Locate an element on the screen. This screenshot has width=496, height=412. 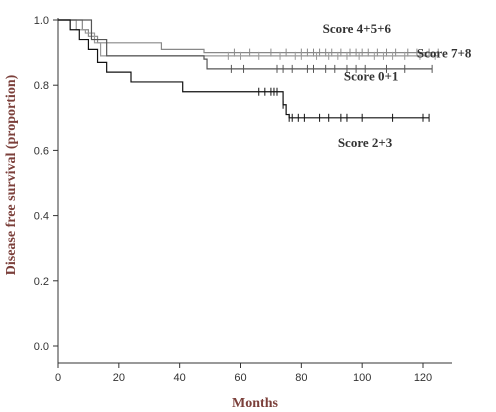
series-label: Score 7+8 is located at coordinates (444, 52).